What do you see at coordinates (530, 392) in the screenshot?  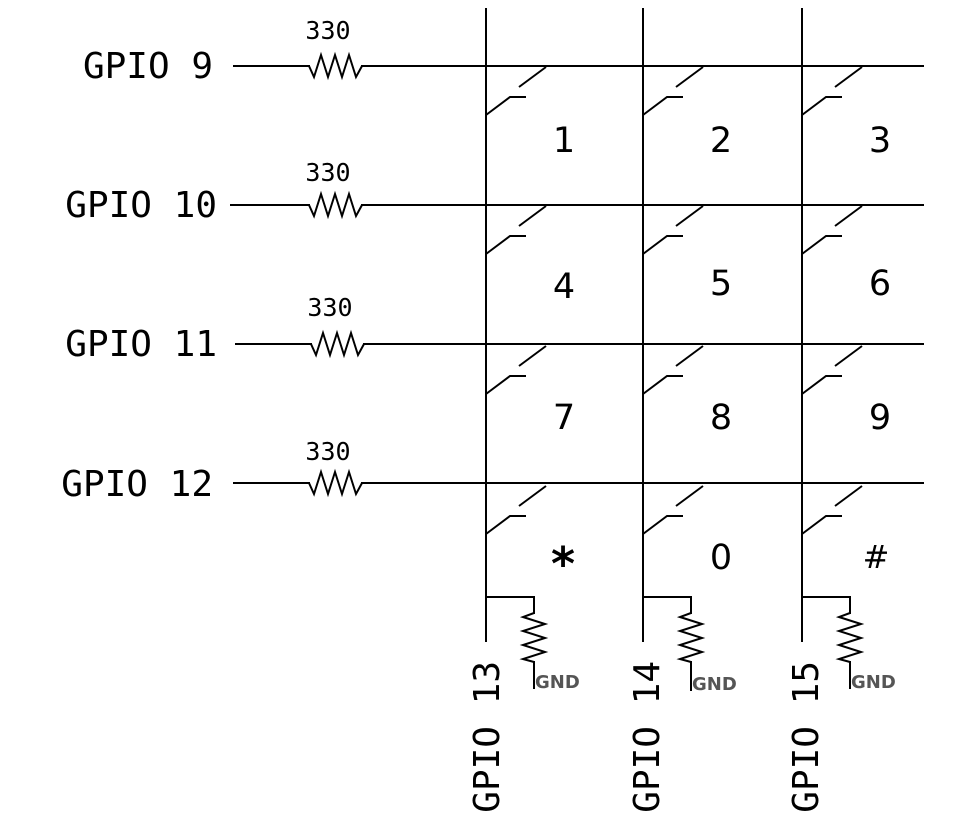 I see `key-7: 7` at bounding box center [530, 392].